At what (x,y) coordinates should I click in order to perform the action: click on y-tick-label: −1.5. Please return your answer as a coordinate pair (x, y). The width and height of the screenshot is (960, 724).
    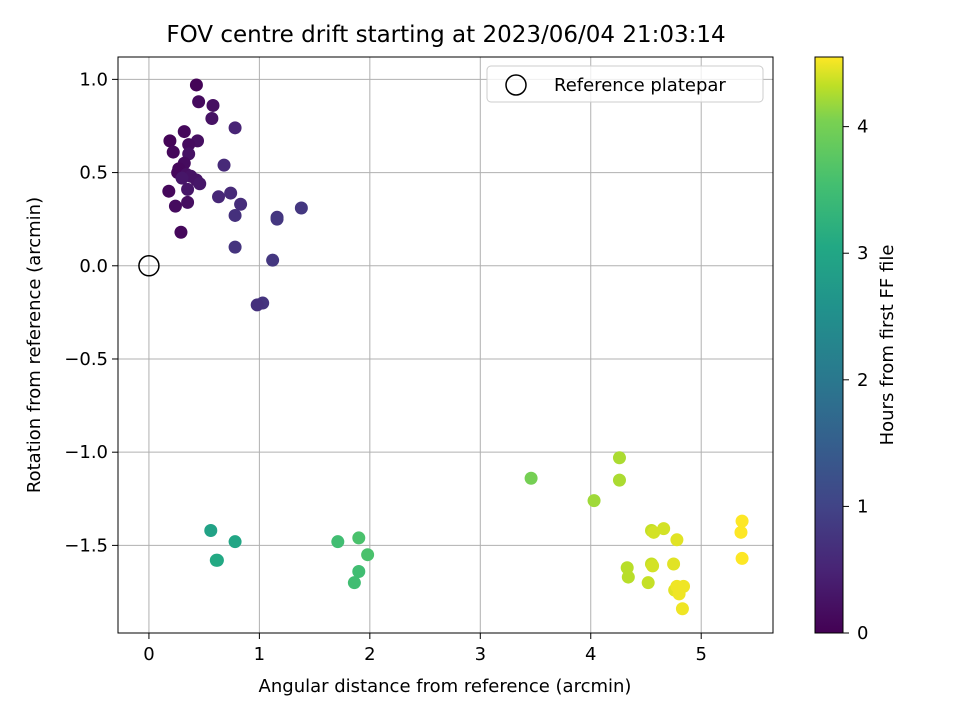
    Looking at the image, I should click on (86, 545).